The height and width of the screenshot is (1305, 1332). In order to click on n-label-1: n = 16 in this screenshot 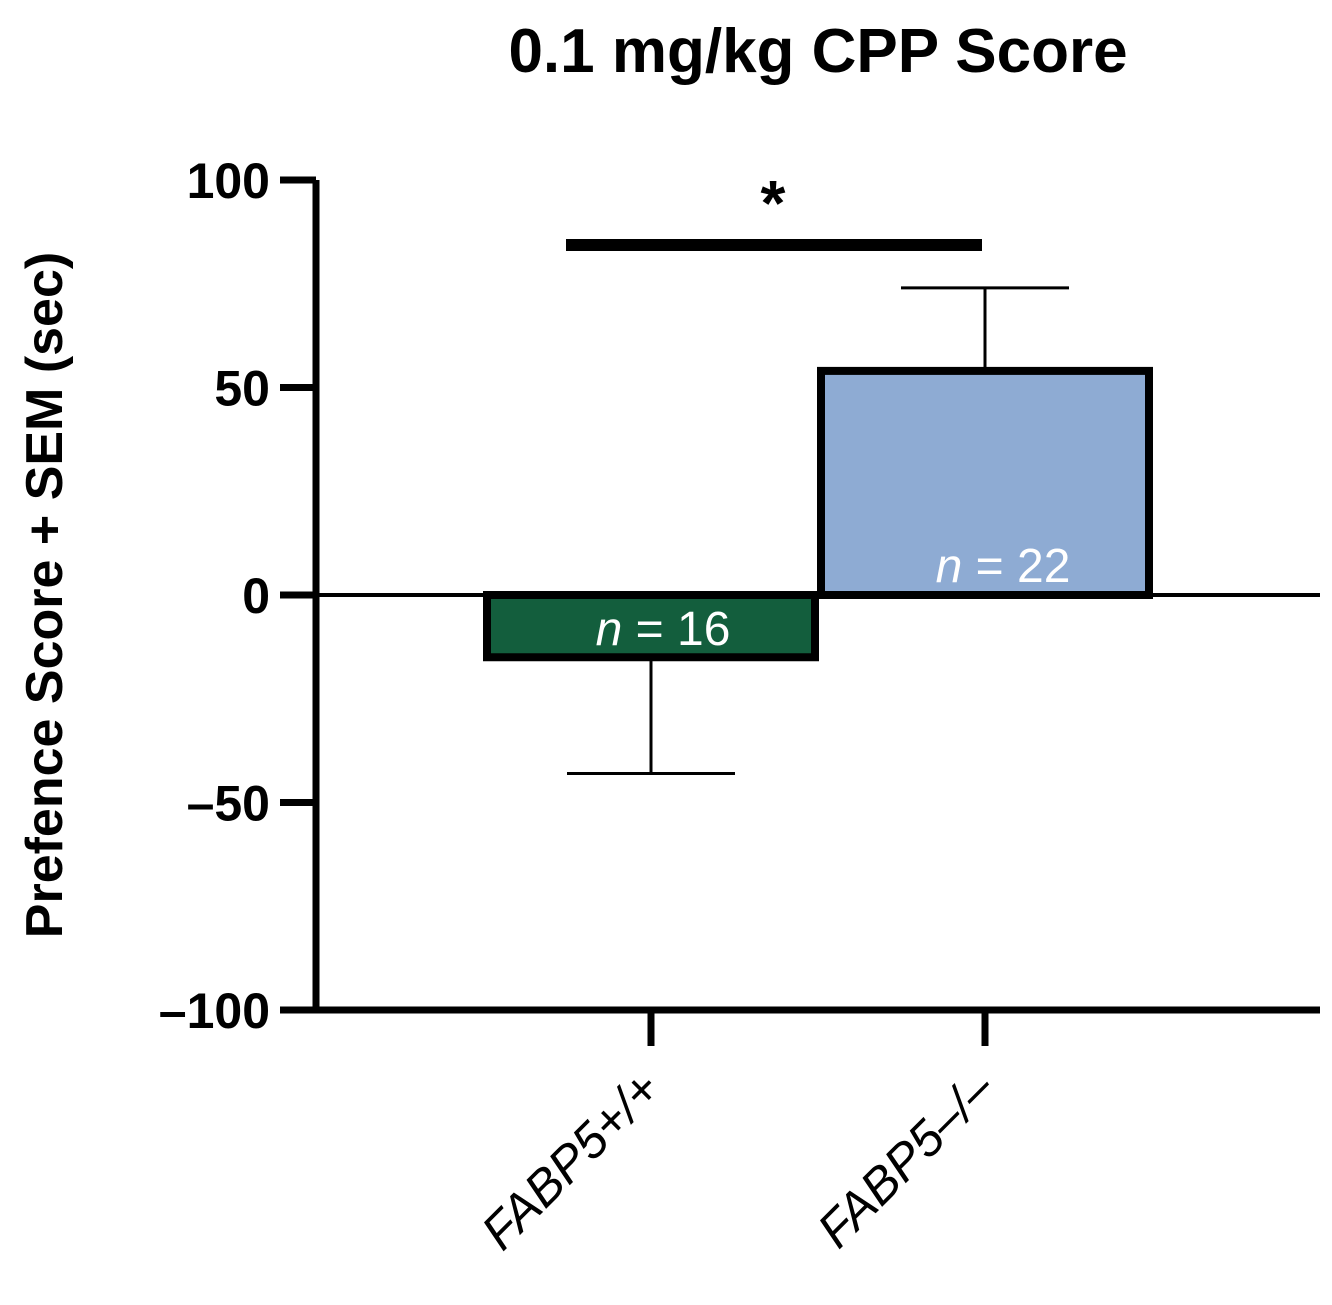, I will do `click(663, 629)`.